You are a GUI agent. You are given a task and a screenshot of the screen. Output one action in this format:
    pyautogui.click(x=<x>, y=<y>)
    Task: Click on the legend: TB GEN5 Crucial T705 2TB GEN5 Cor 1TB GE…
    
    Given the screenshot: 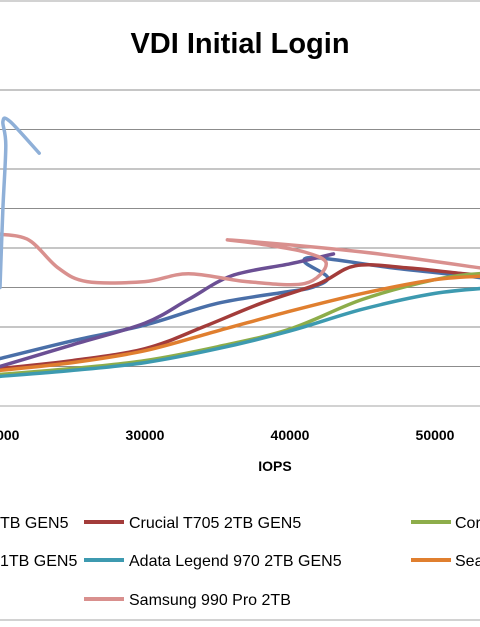 What is the action you would take?
    pyautogui.click(x=240, y=562)
    